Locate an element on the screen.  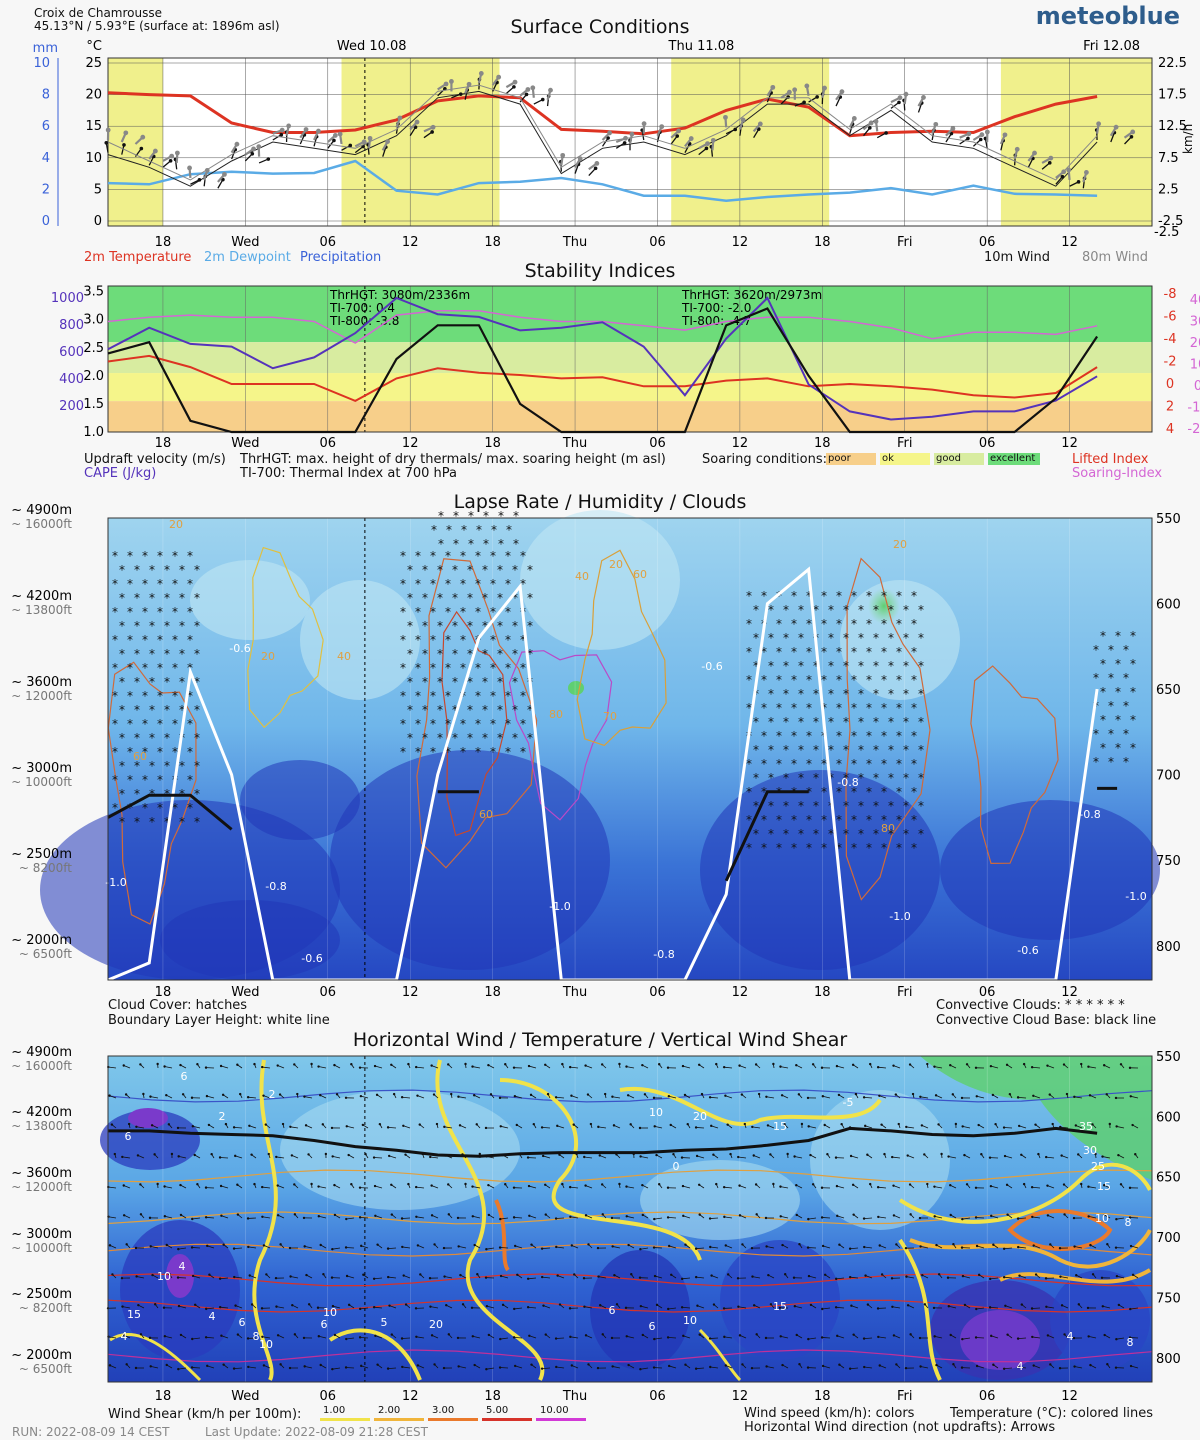
wind-shear-contour is located at coordinates (1030, 1249).